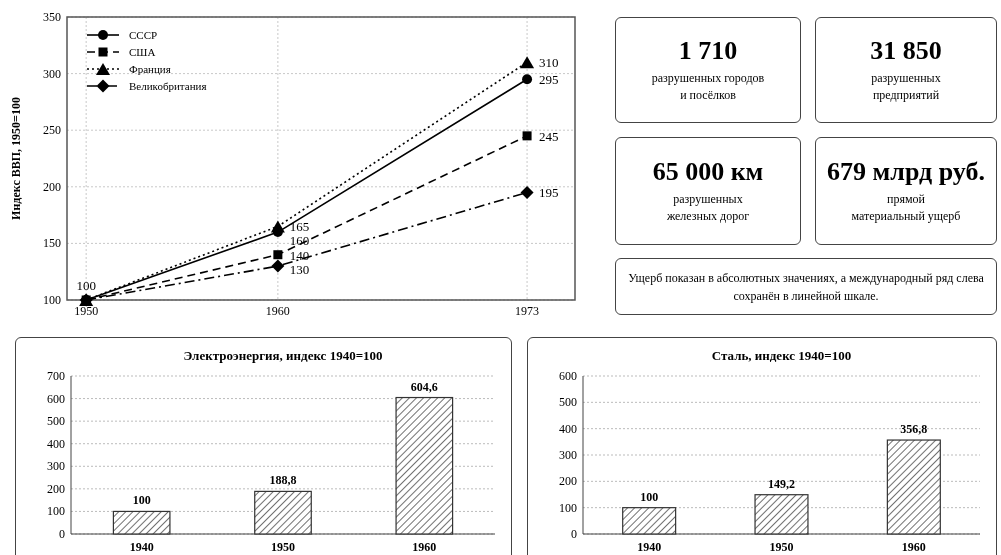 The image size is (1001, 555). What do you see at coordinates (283, 355) in the screenshot?
I see `chart-title: Электроэнергия, индекс 1940=100` at bounding box center [283, 355].